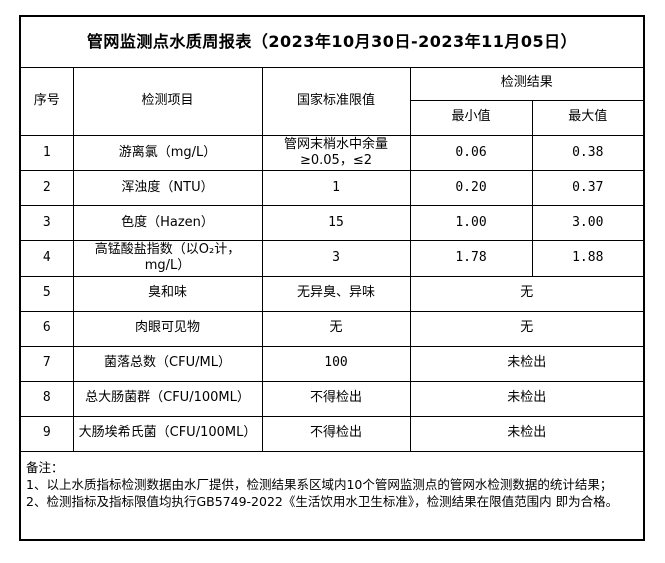 The width and height of the screenshot is (665, 563). What do you see at coordinates (46, 363) in the screenshot?
I see `cell-index: 7` at bounding box center [46, 363].